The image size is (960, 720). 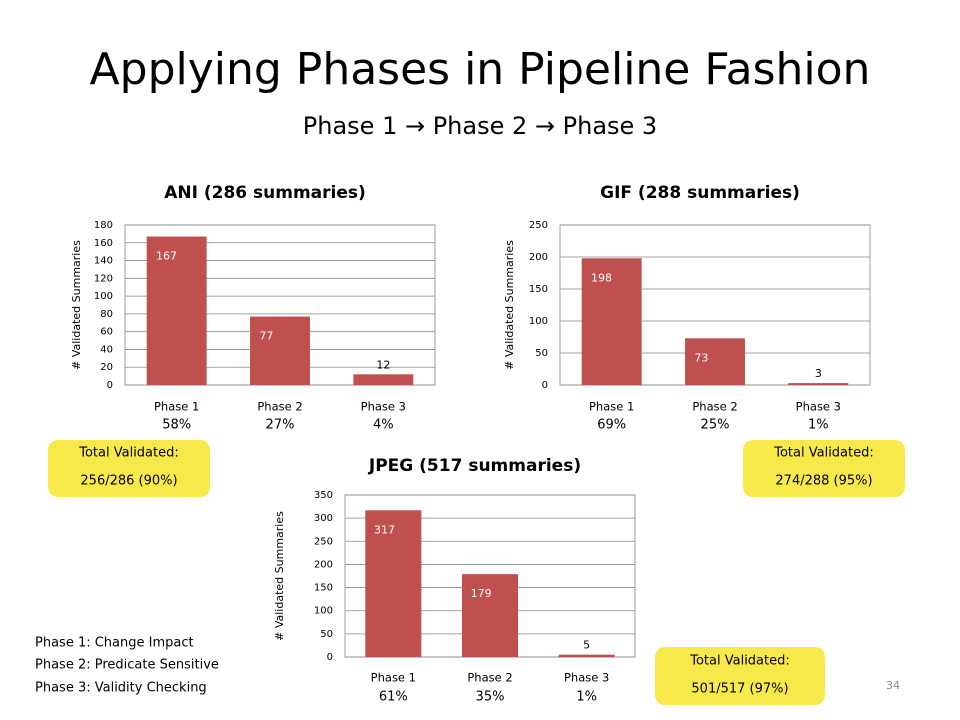 I want to click on chart-title: JPEG (517 summaries), so click(x=474, y=466).